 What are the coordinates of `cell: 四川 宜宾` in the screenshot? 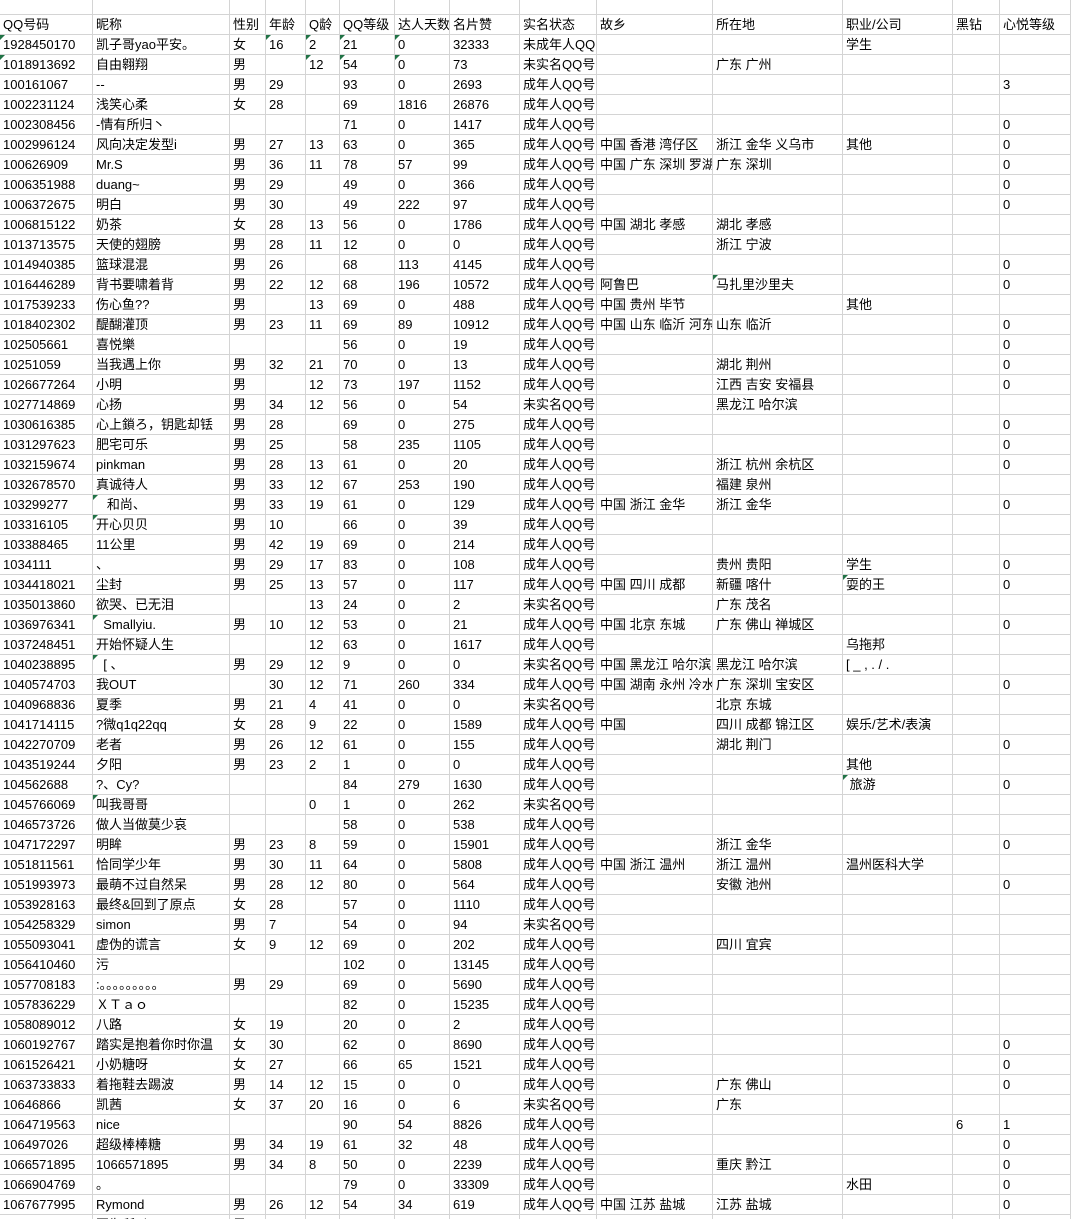 It's located at (778, 945).